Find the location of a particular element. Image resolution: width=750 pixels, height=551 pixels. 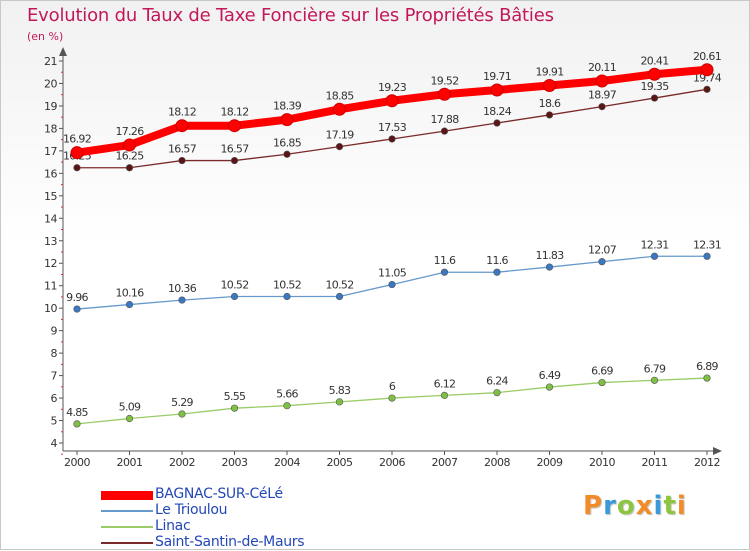

data-label: 5.29 is located at coordinates (182, 402).